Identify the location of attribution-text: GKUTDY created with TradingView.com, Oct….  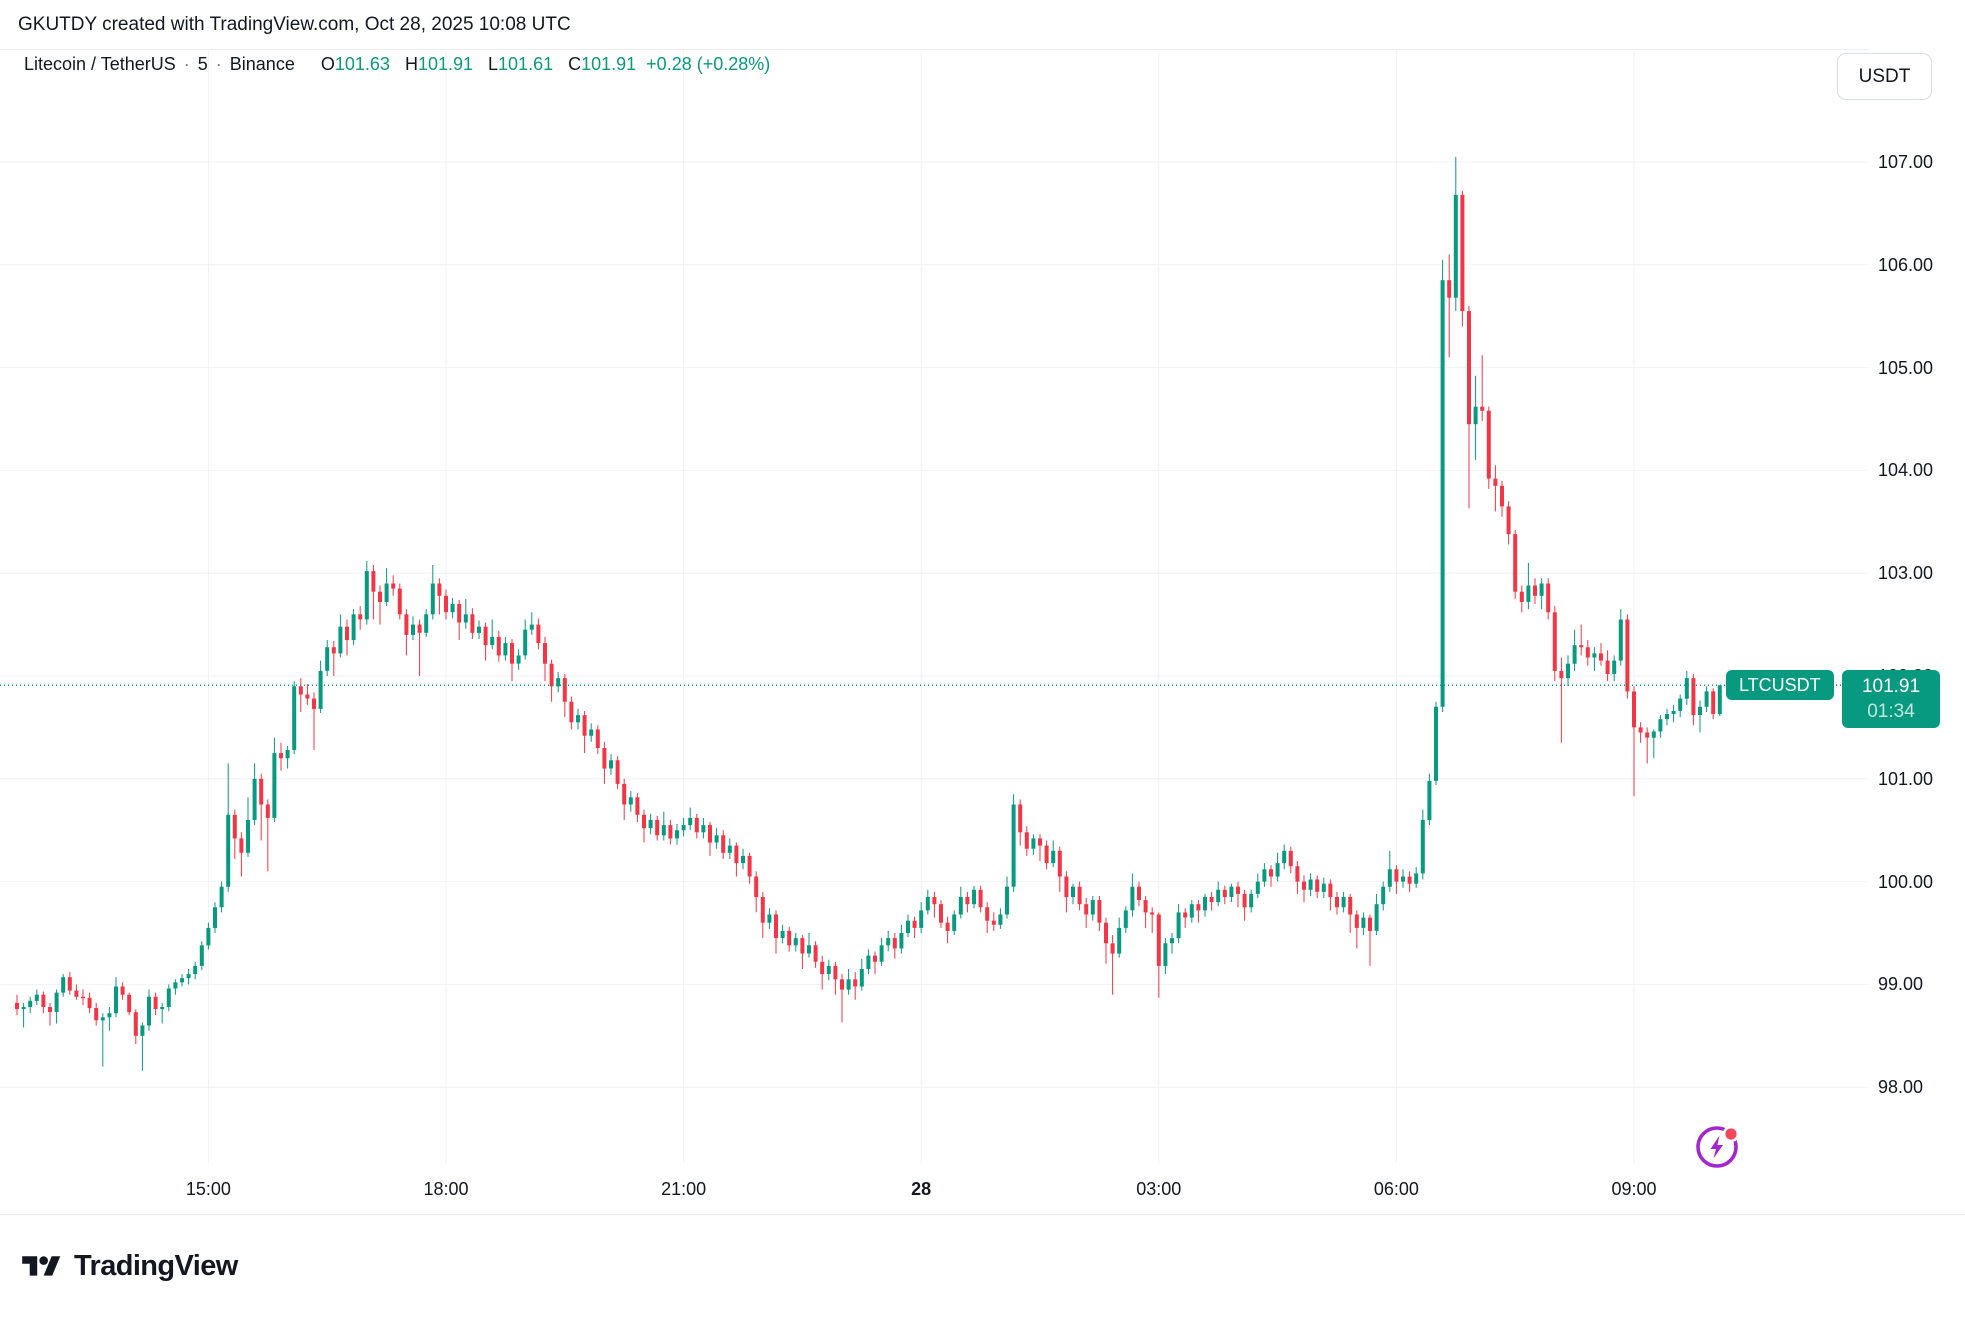
(294, 24).